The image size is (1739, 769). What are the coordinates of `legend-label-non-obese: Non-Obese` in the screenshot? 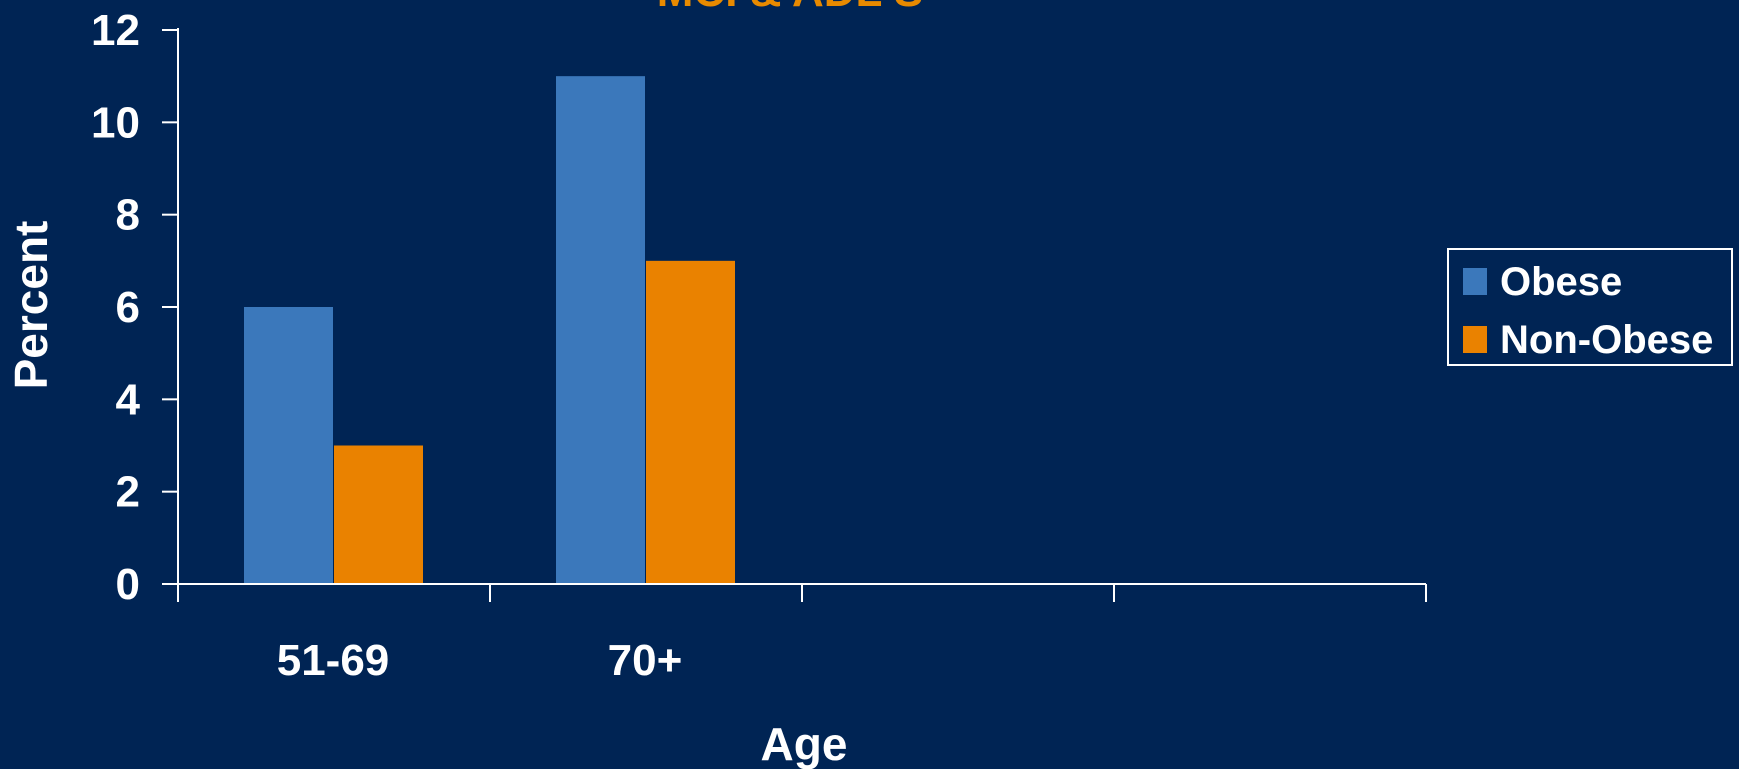 It's located at (1606, 340).